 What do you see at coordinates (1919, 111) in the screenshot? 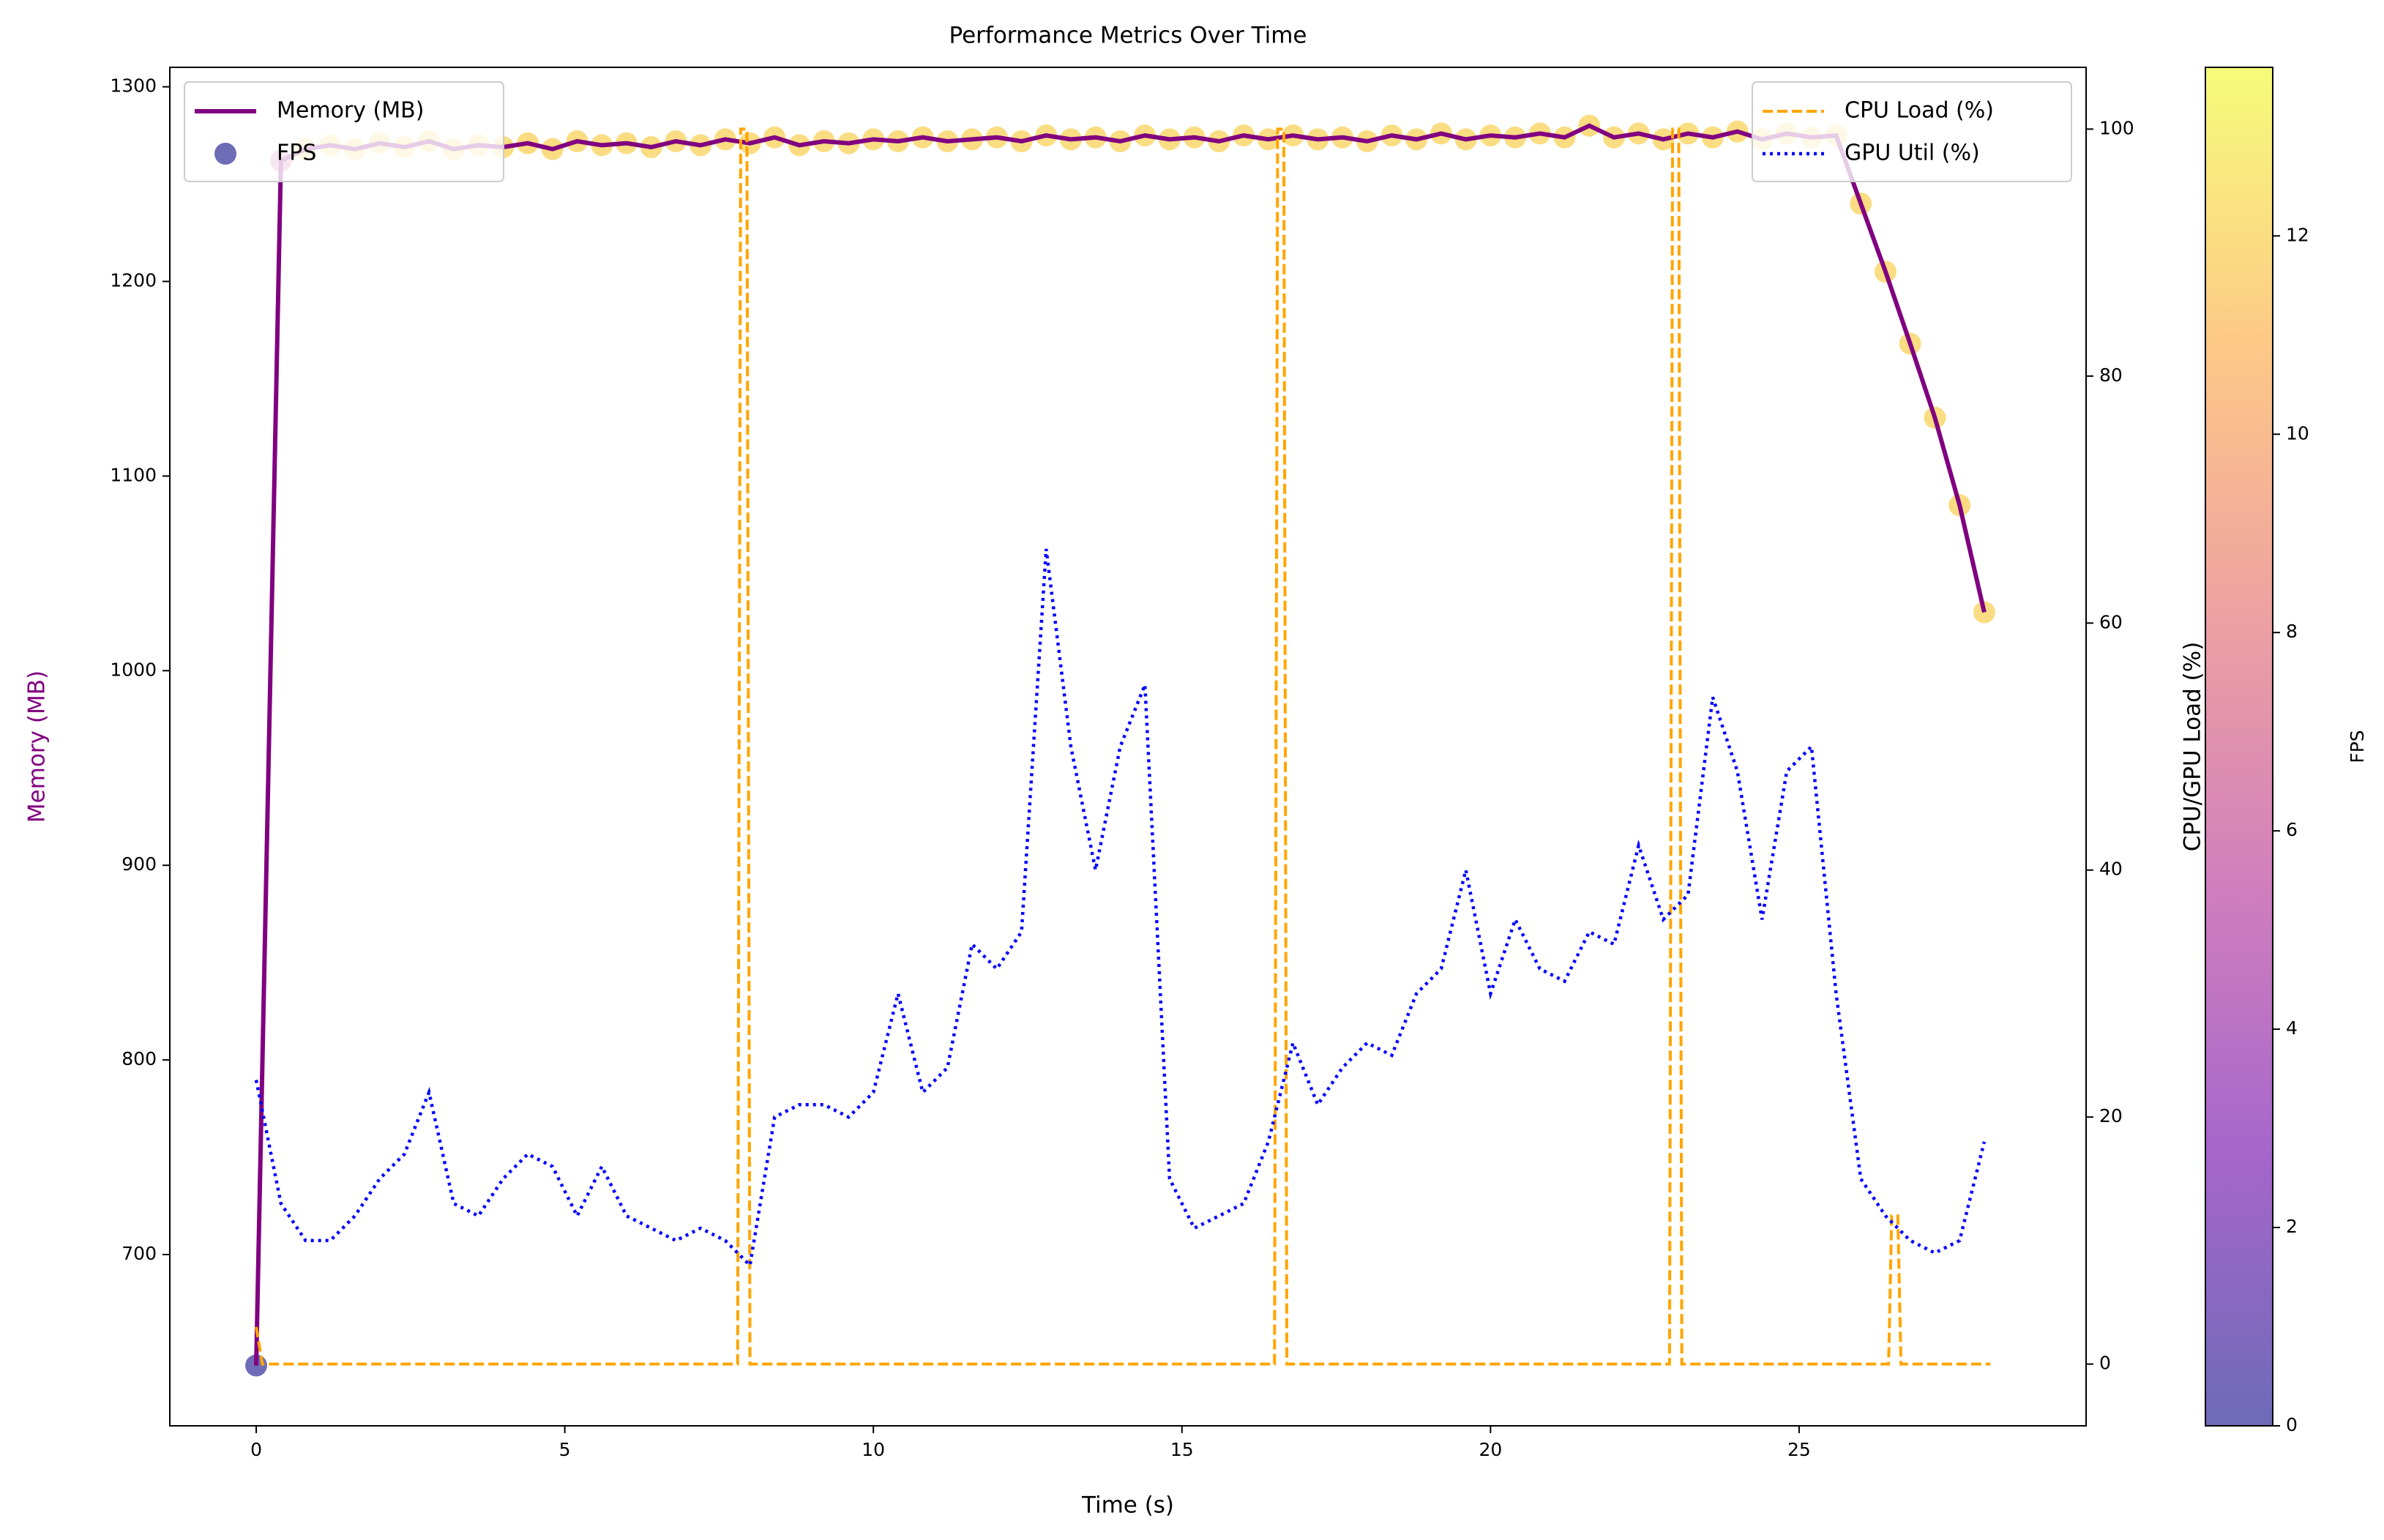
I see `legend-label: CPU Load (%)` at bounding box center [1919, 111].